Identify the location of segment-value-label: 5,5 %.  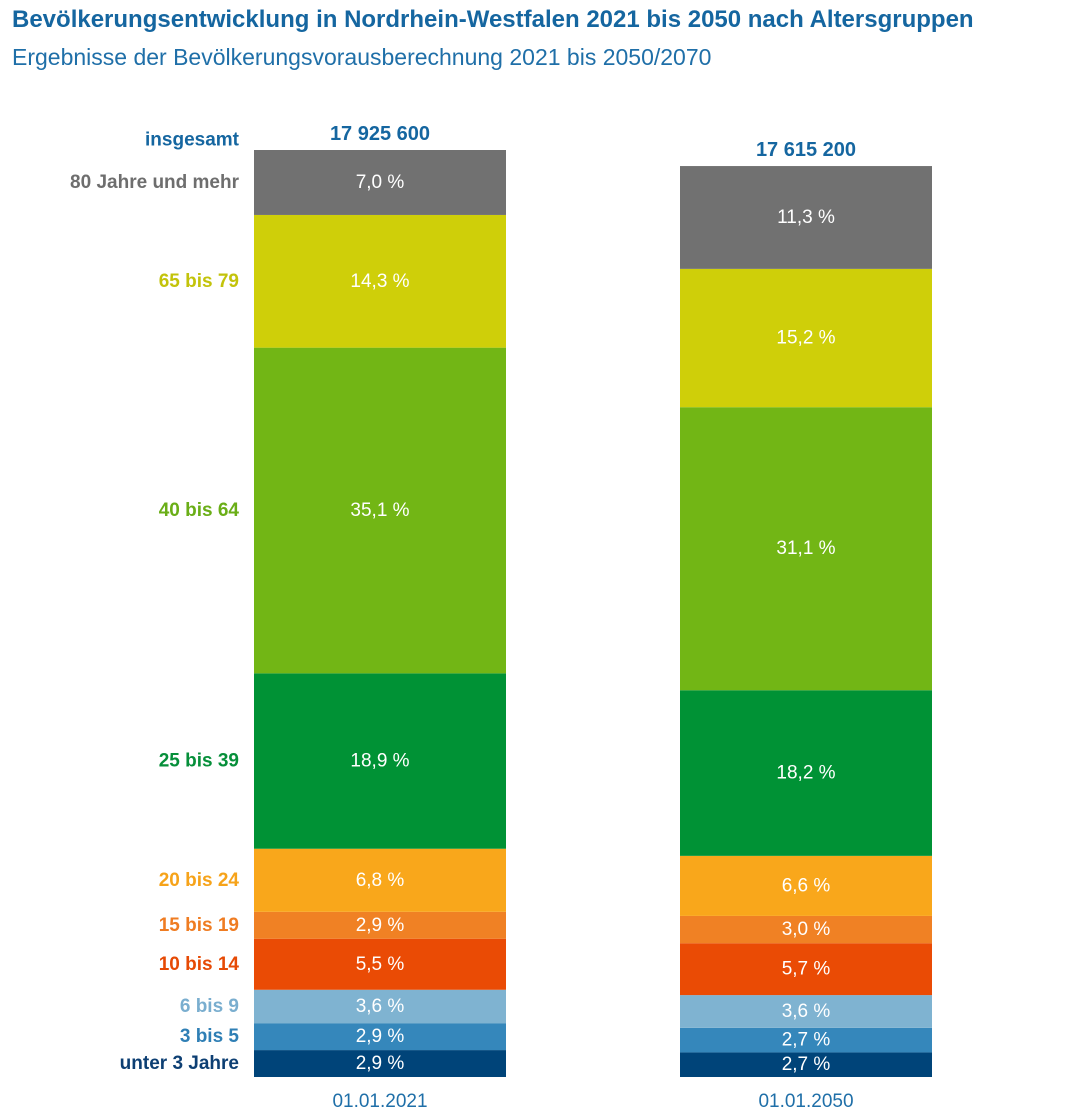
(380, 964).